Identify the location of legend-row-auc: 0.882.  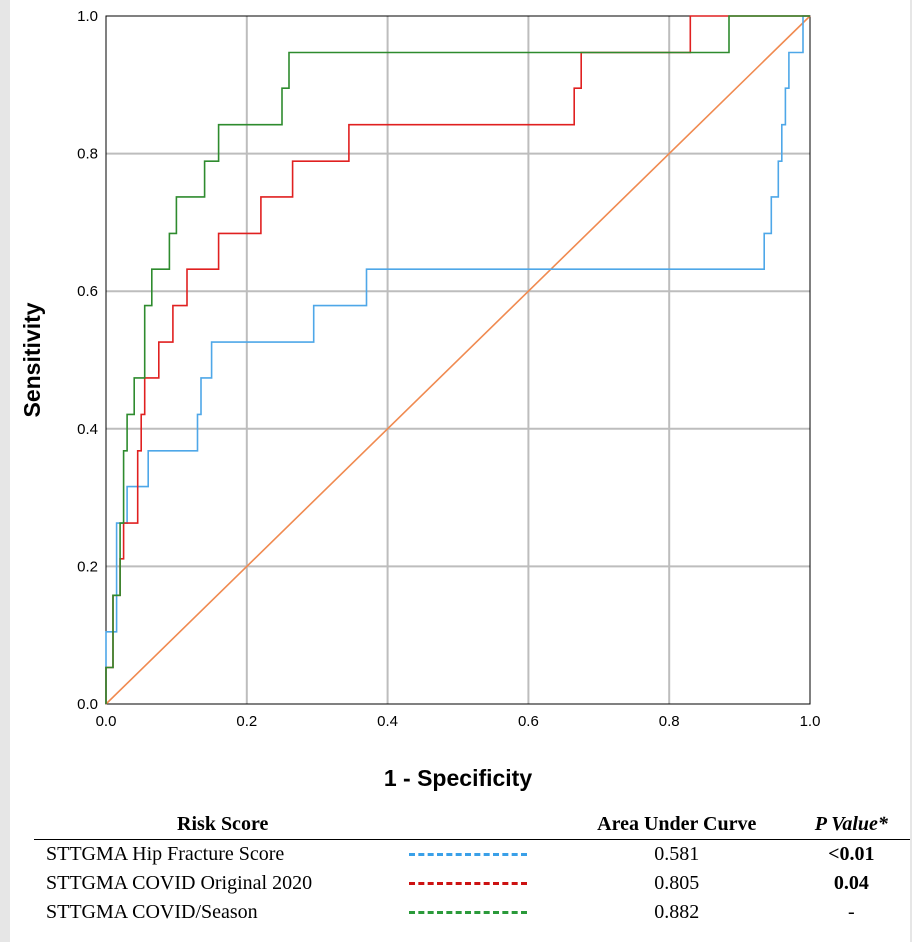
(677, 912).